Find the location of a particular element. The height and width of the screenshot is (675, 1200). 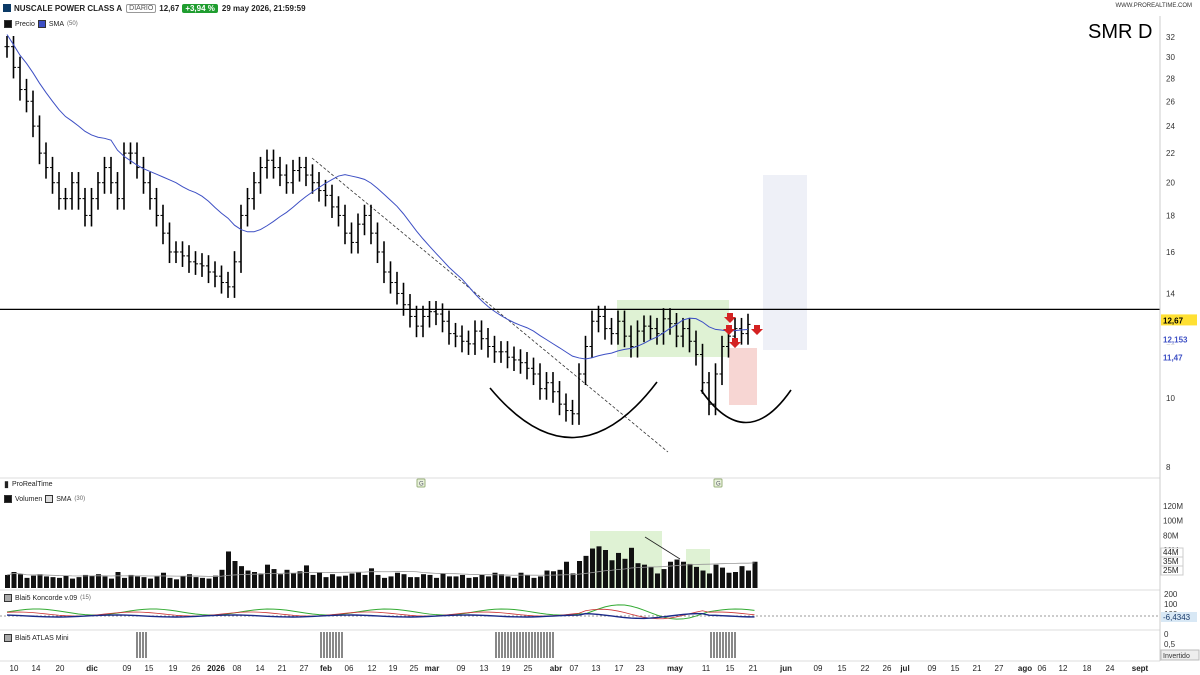

legend-koncorde-param: (15) is located at coordinates (85, 598).